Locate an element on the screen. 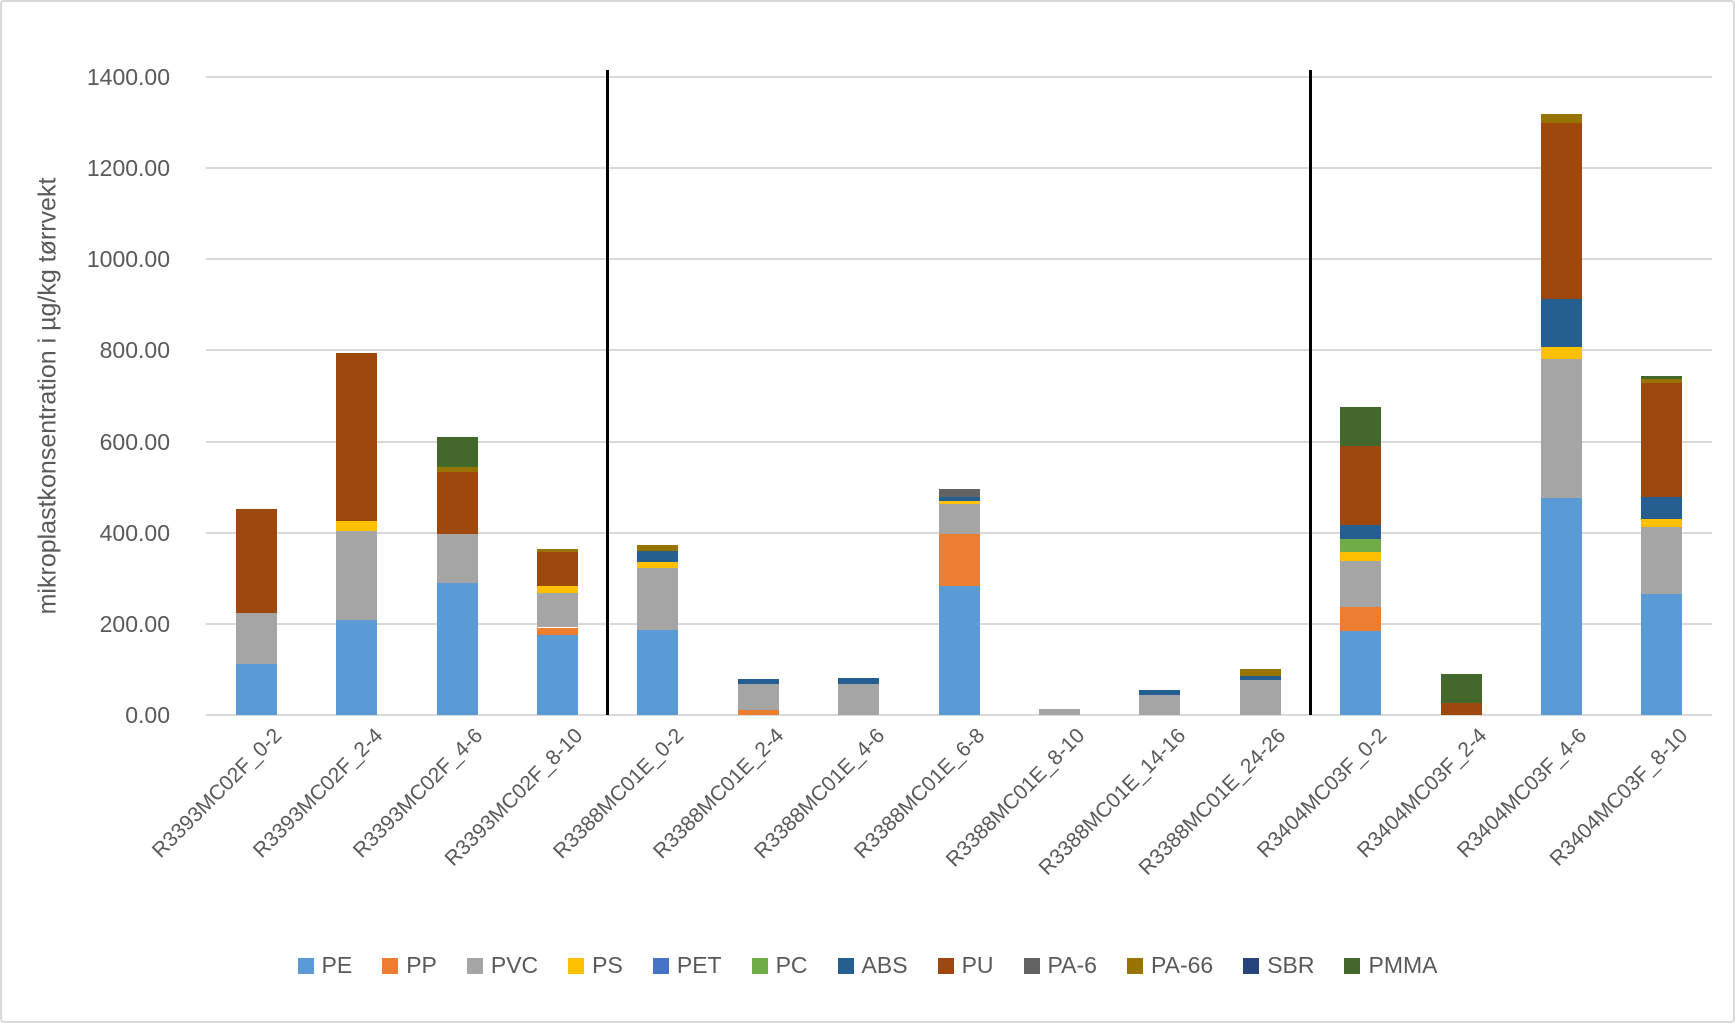 This screenshot has width=1735, height=1023. legend-item-abs: ABS is located at coordinates (872, 965).